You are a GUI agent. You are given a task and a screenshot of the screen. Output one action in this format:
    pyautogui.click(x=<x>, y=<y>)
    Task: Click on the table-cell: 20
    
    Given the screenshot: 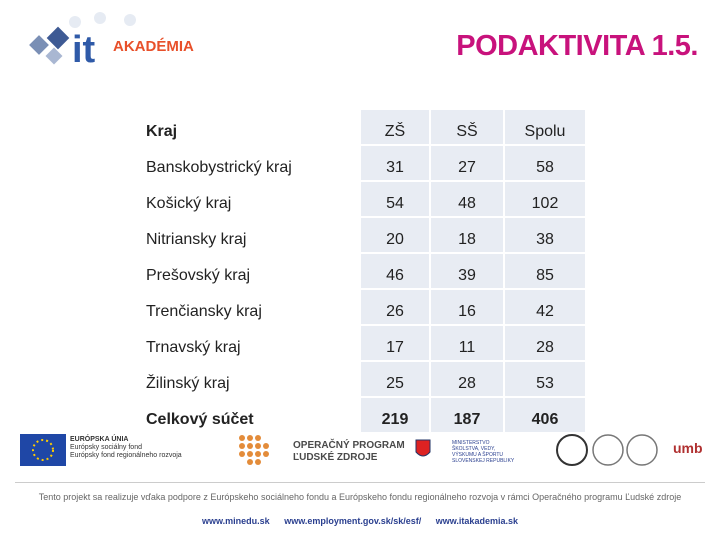 What is the action you would take?
    pyautogui.click(x=395, y=235)
    